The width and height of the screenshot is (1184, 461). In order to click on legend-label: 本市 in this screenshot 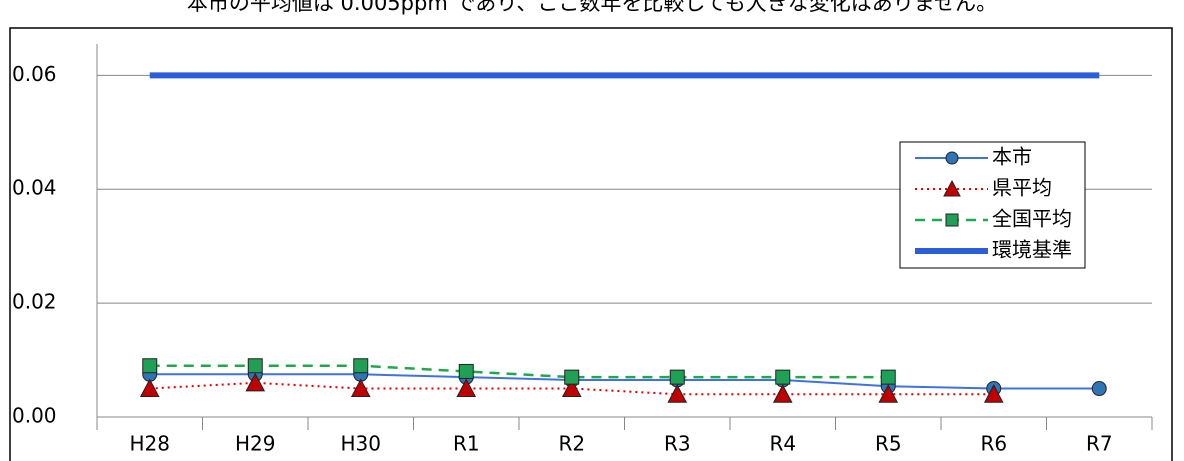, I will do `click(1012, 157)`.